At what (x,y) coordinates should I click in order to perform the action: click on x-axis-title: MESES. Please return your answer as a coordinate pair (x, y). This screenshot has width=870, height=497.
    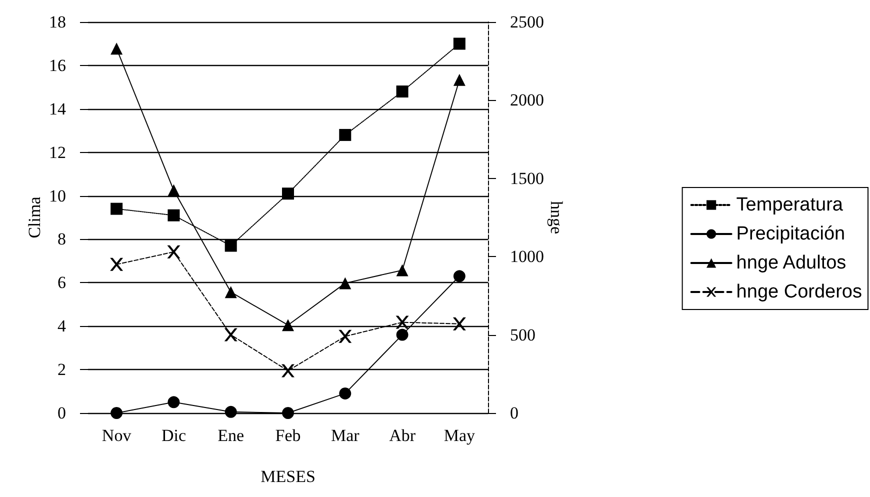
    Looking at the image, I should click on (288, 476).